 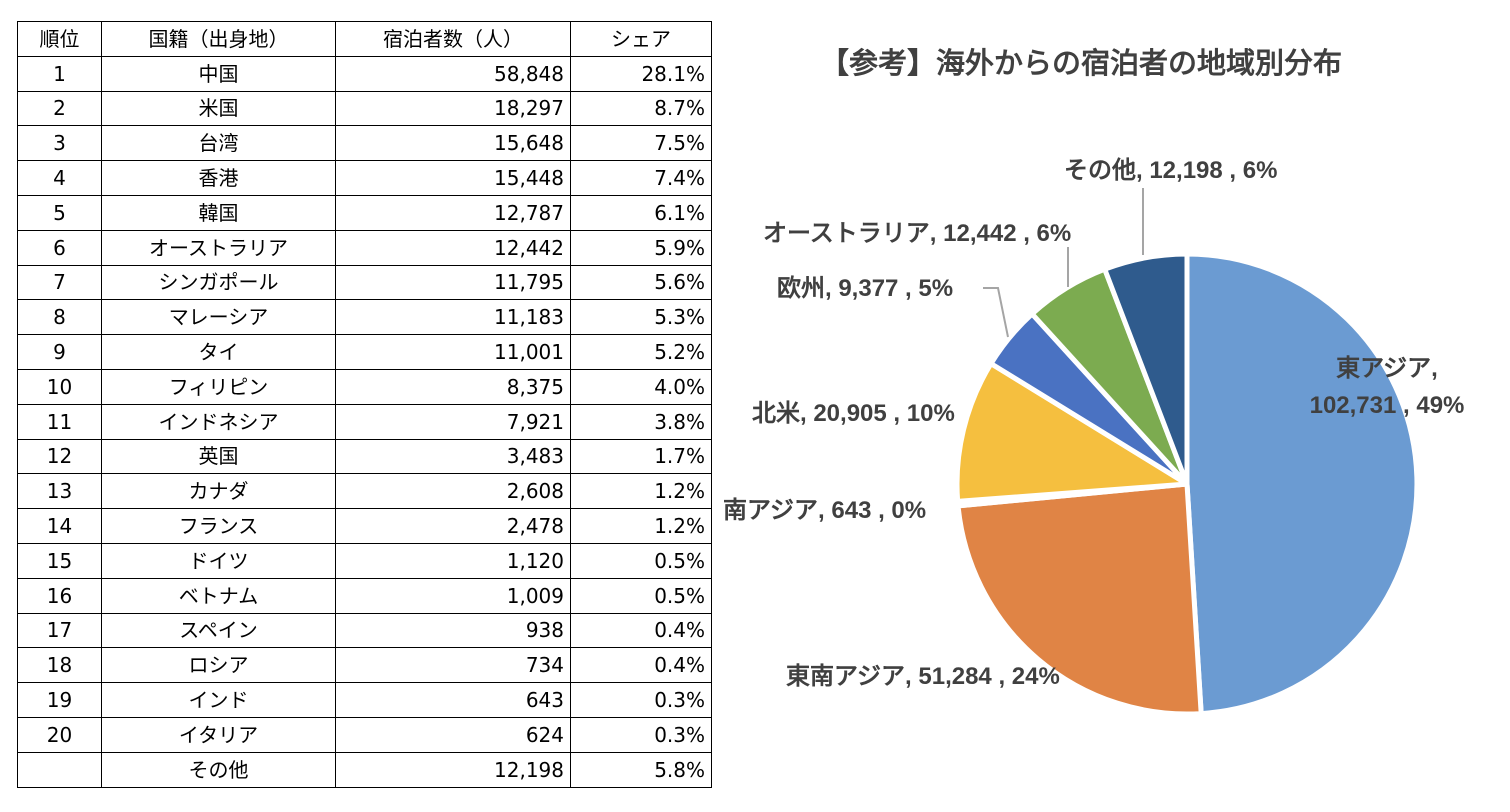 What do you see at coordinates (641, 769) in the screenshot?
I see `cell-share: 5.8%` at bounding box center [641, 769].